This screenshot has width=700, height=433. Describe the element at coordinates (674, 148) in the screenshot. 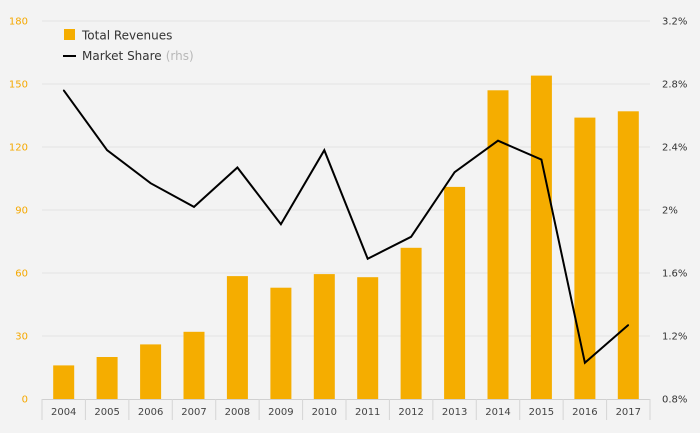

I see `y-right-tick-label: 2.4%` at that location.